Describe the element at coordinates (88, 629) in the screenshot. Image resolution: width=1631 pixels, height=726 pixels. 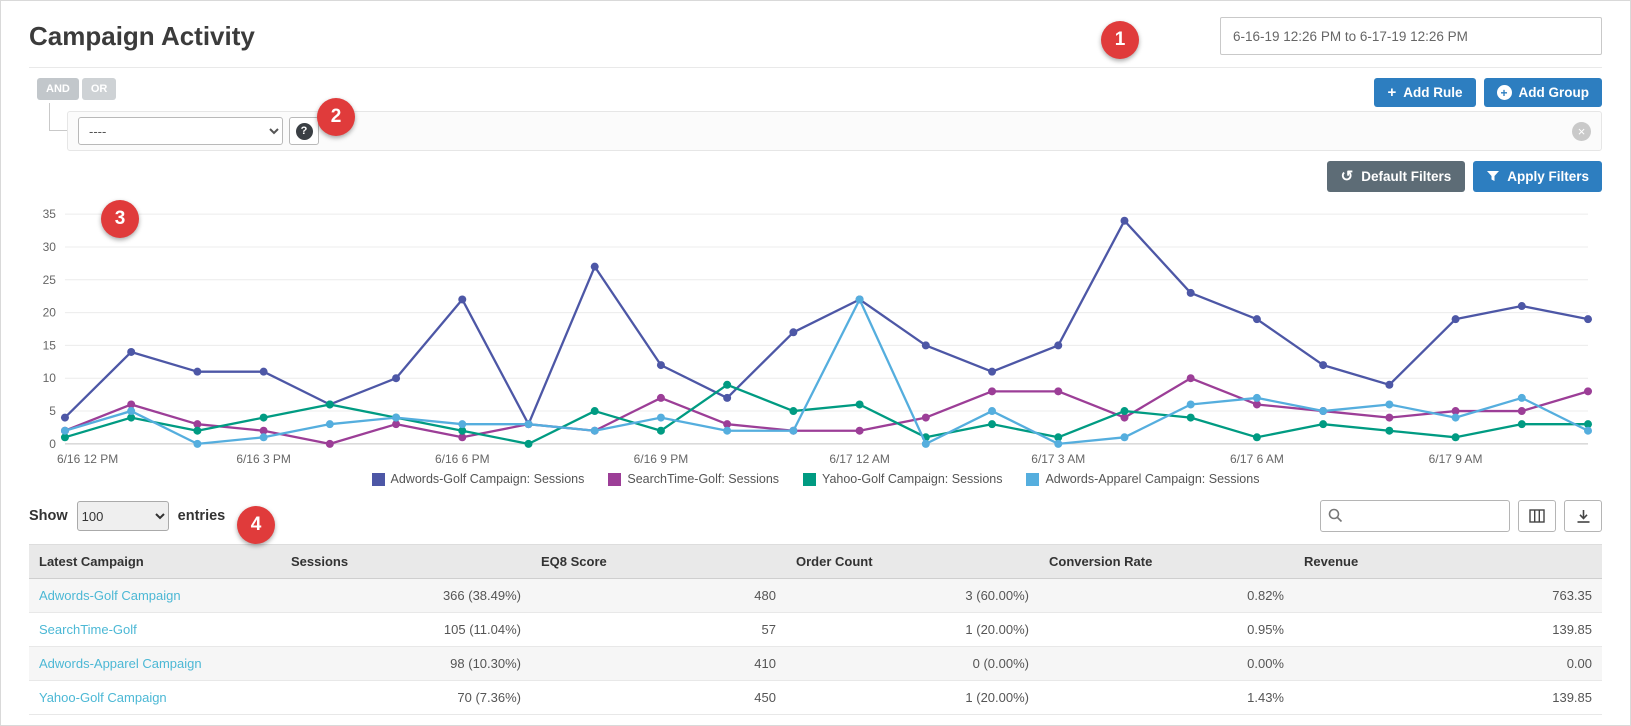
I see `campaign-link: SearchTime-Golf` at that location.